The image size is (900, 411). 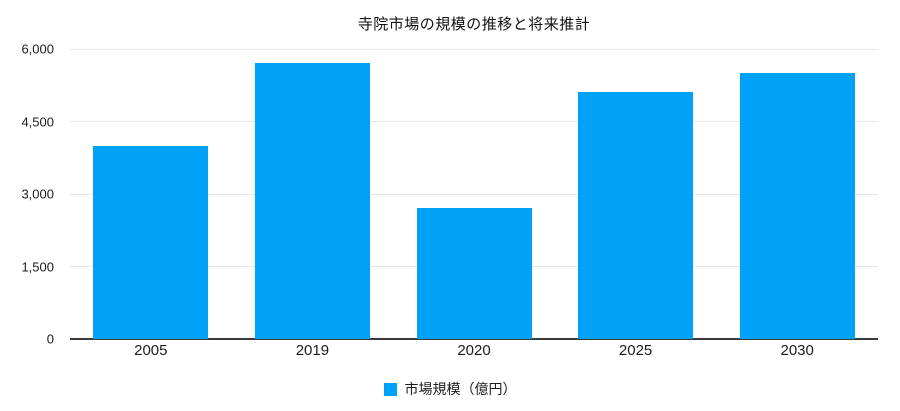 What do you see at coordinates (151, 350) in the screenshot?
I see `x-tick-label: 2005` at bounding box center [151, 350].